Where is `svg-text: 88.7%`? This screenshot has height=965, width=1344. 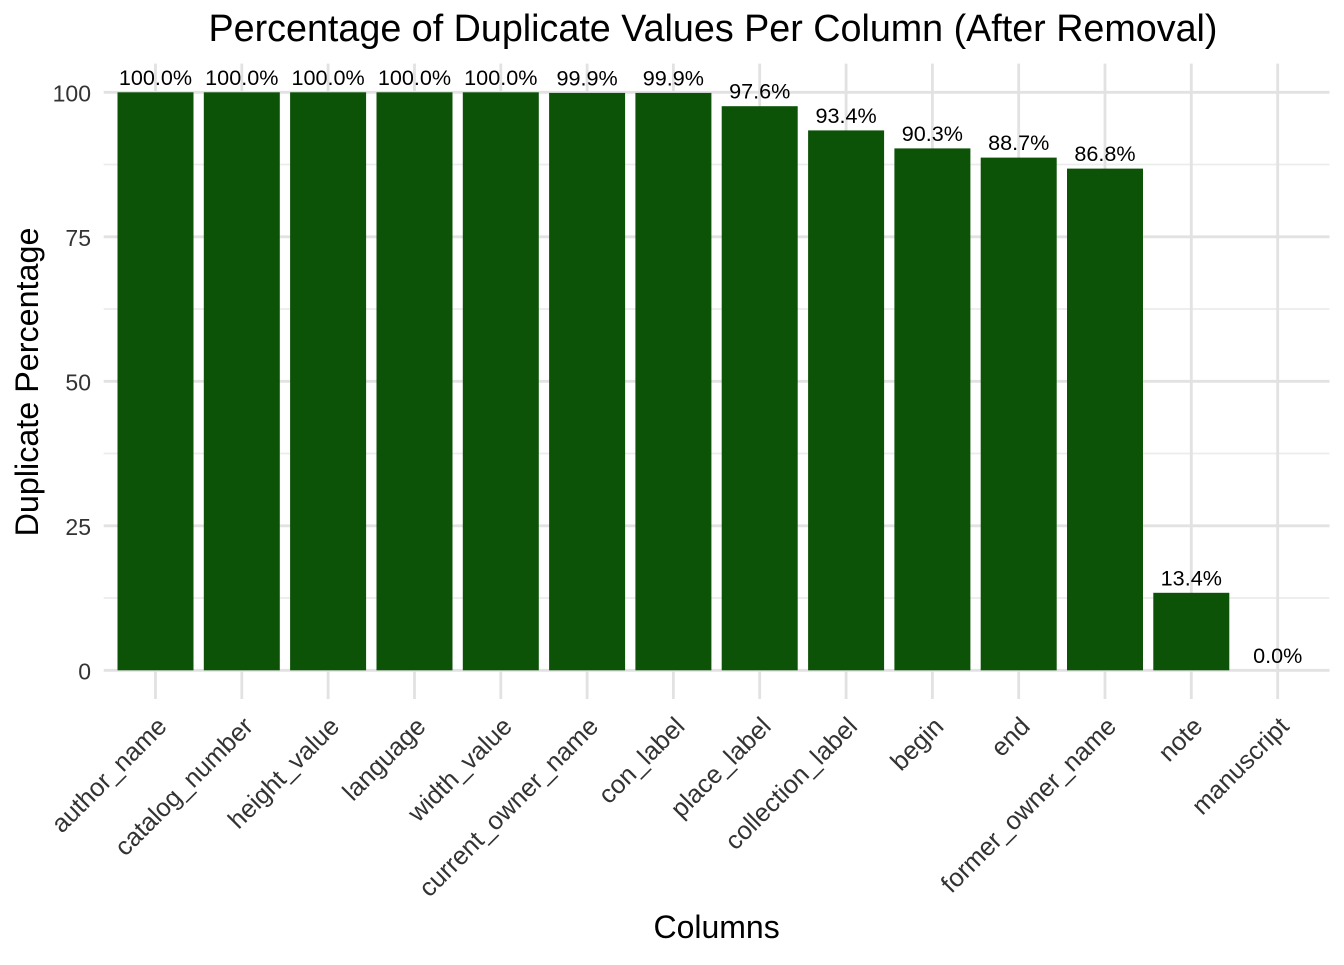
svg-text: 88.7% is located at coordinates (1018, 142).